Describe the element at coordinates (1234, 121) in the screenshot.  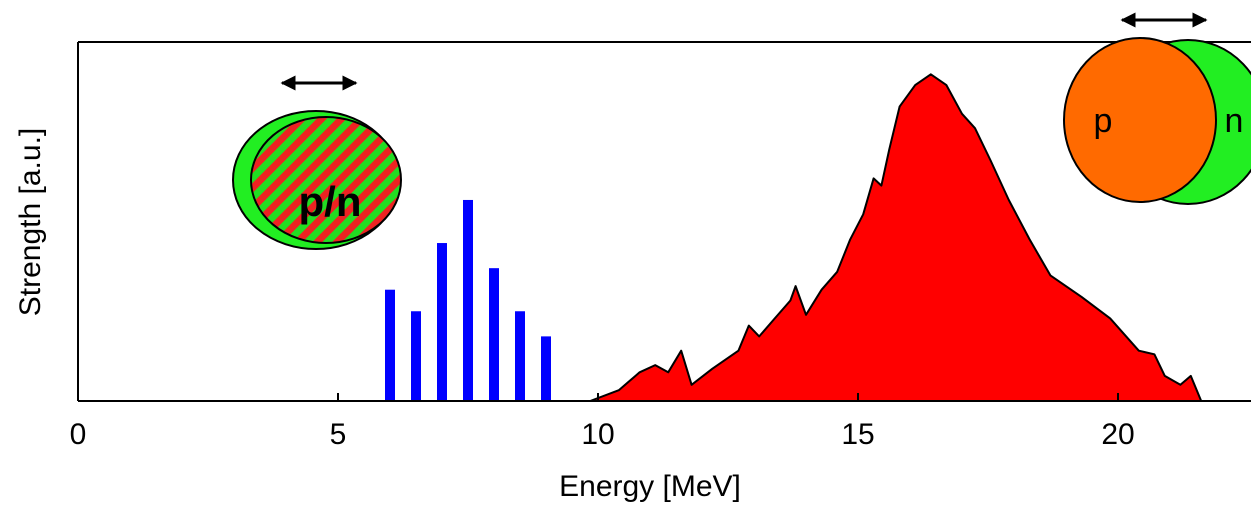
I see `inset-label: n` at that location.